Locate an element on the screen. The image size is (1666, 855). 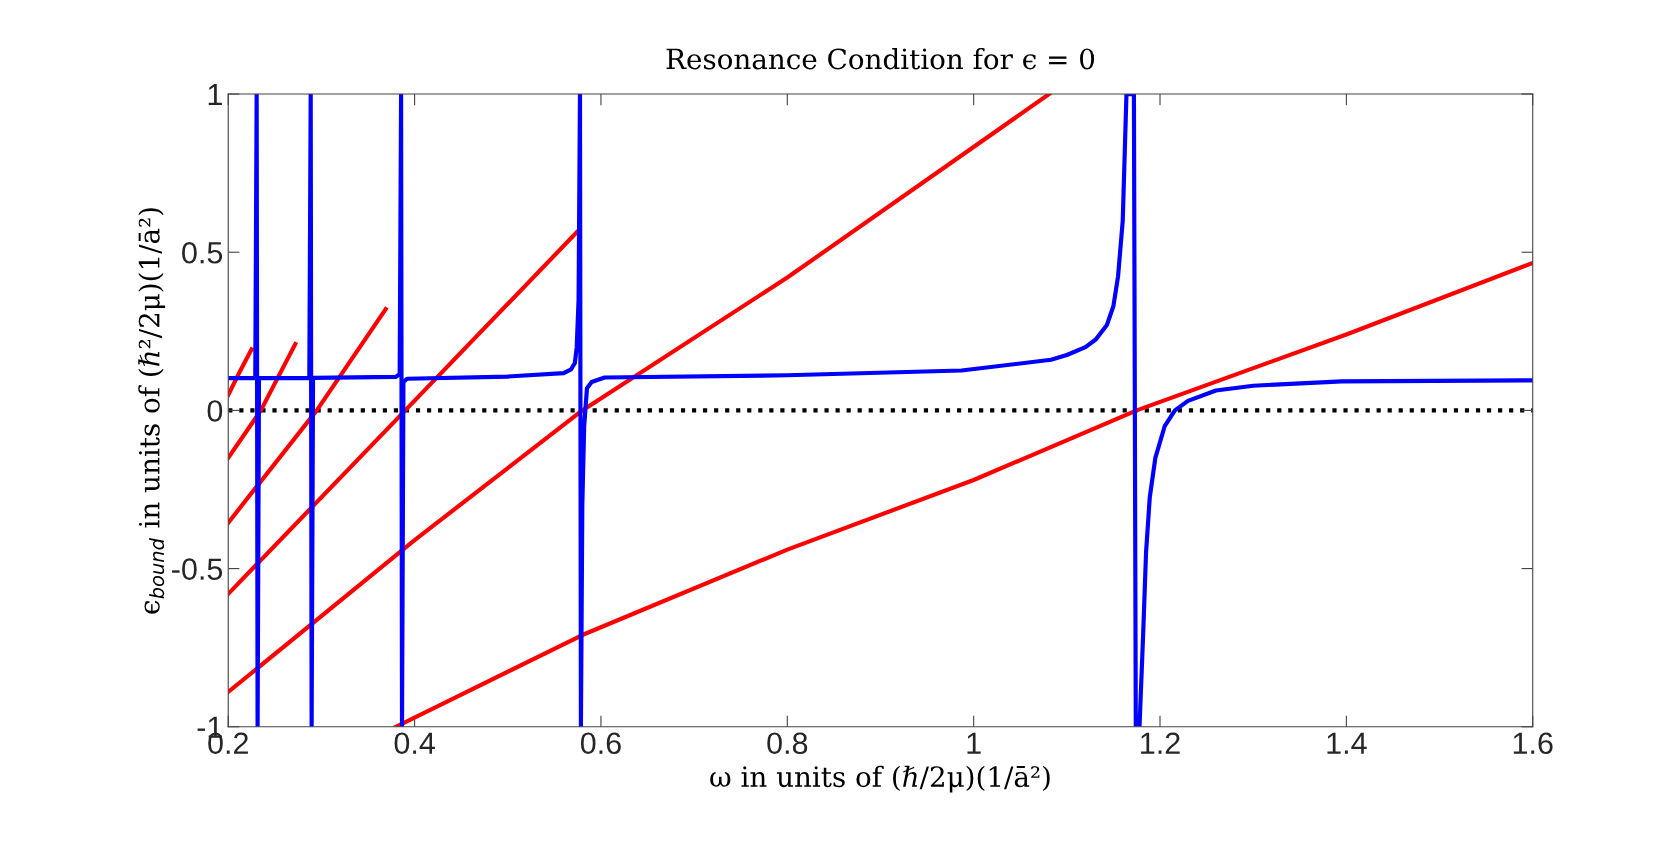
x-axis-title: ω in units of (ℏ/2μ)(1/ā²) is located at coordinates (880, 779).